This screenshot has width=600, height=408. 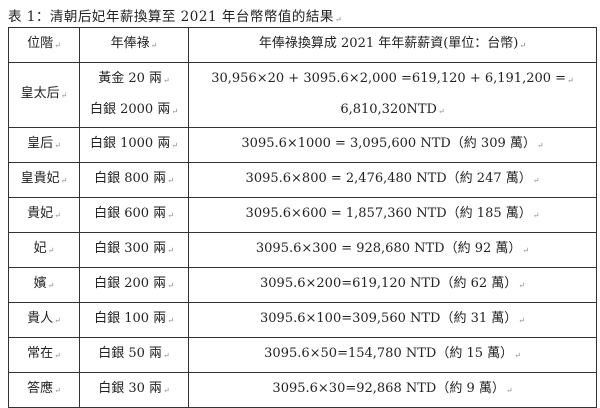 I want to click on header-label: 位階, so click(x=44, y=43).